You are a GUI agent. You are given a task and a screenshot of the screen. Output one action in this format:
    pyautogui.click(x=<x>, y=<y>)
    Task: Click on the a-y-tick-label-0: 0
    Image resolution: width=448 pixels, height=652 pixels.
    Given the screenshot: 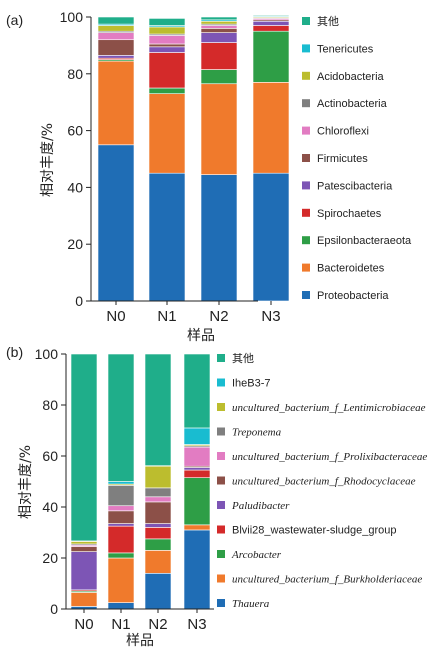 What is the action you would take?
    pyautogui.click(x=79, y=301)
    